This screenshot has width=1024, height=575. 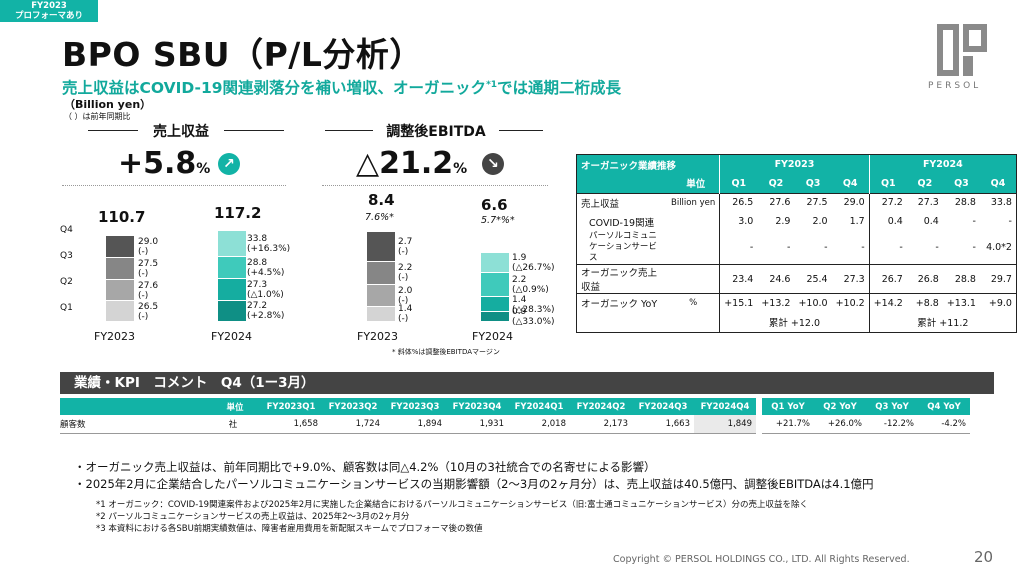 I want to click on ebitda-fy2023-year: FY2023, so click(x=378, y=336).